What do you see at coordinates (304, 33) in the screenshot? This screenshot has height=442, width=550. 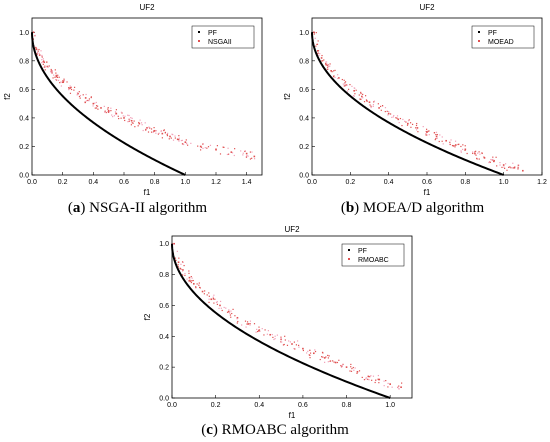 I see `y-tick-label: 1.0` at bounding box center [304, 33].